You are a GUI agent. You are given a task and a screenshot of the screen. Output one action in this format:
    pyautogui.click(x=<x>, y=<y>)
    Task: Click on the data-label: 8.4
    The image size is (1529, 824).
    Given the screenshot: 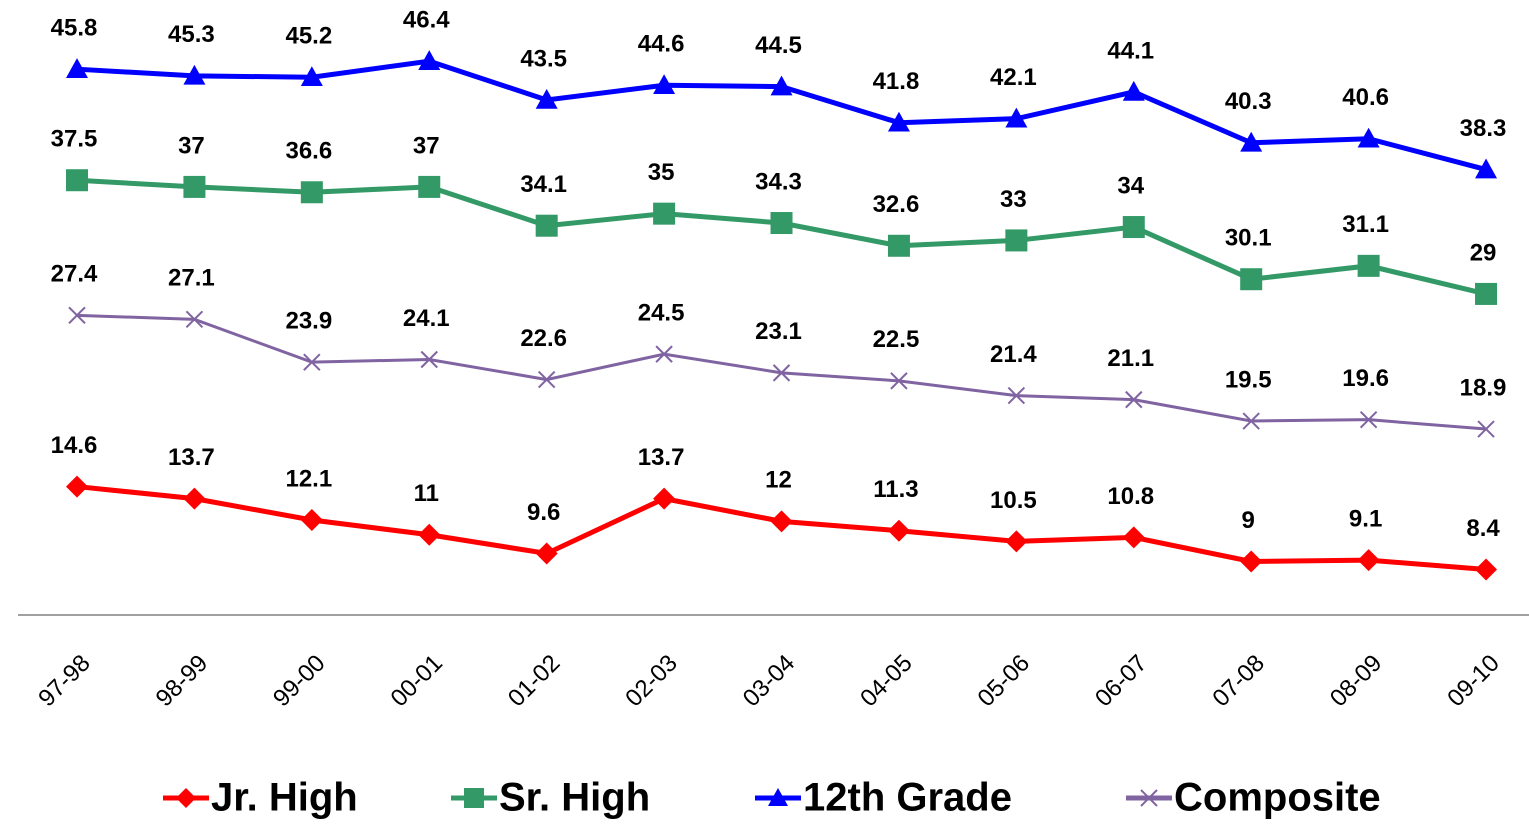 What is the action you would take?
    pyautogui.click(x=1483, y=528)
    